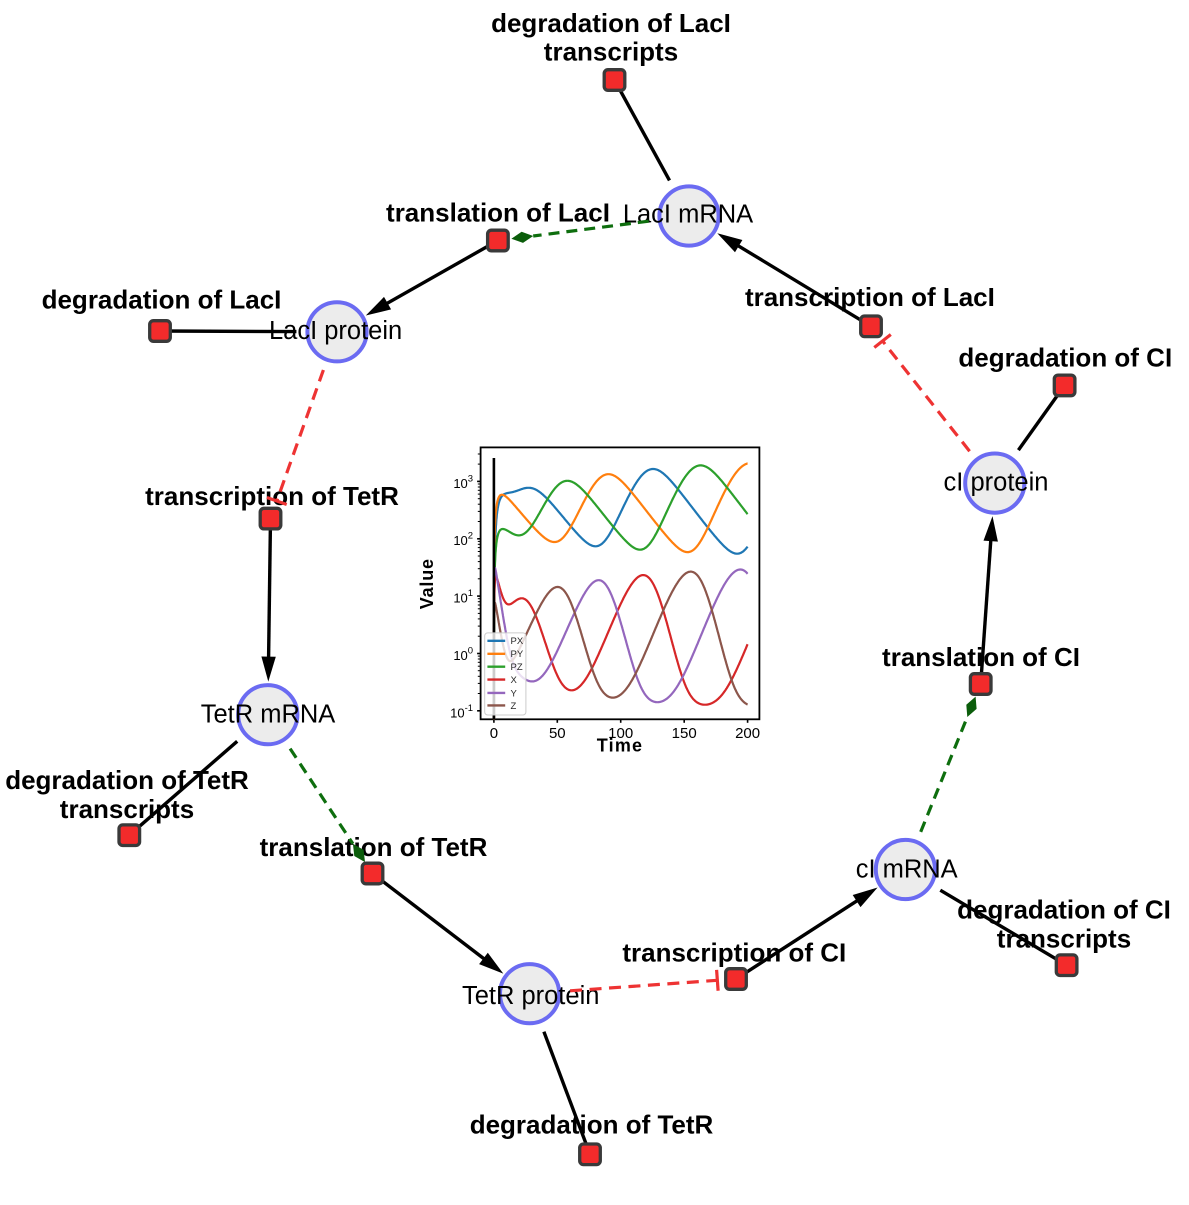 Image resolution: width=1189 pixels, height=1205 pixels. I want to click on svg-text: 10-1, so click(461, 712).